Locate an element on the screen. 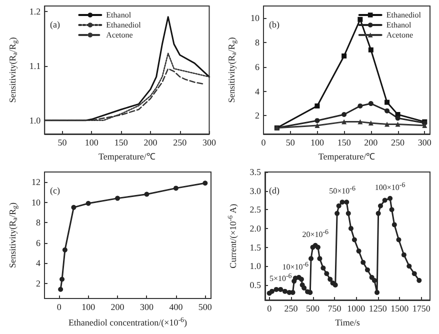 This screenshot has width=439, height=334. y-tick-label: 2.5 is located at coordinates (256, 209).